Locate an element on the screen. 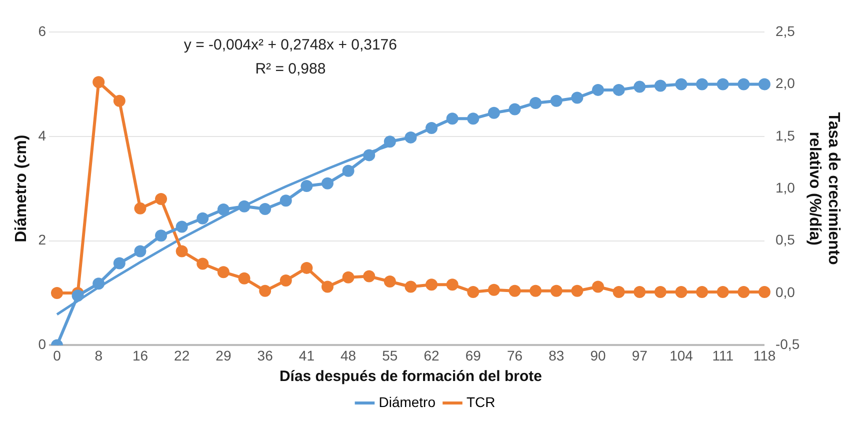  y-axis-title: Diámetro (cm) is located at coordinates (21, 188).